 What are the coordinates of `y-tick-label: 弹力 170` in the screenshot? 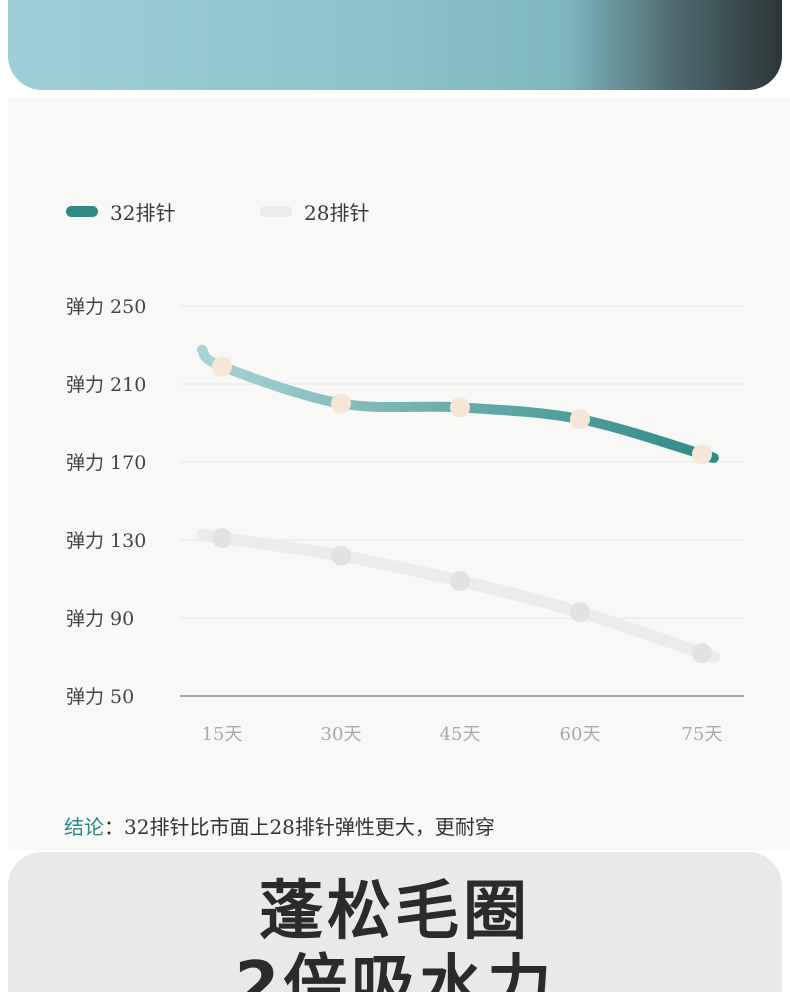 It's located at (106, 463).